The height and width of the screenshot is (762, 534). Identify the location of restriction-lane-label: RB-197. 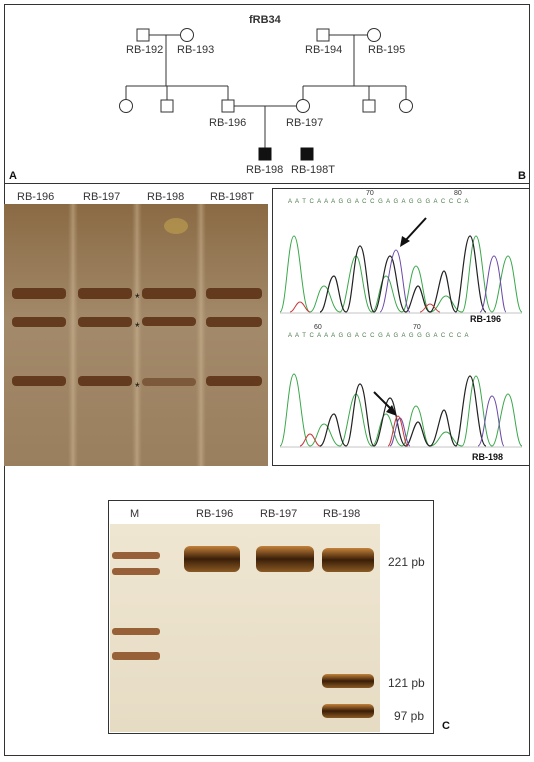
(279, 514).